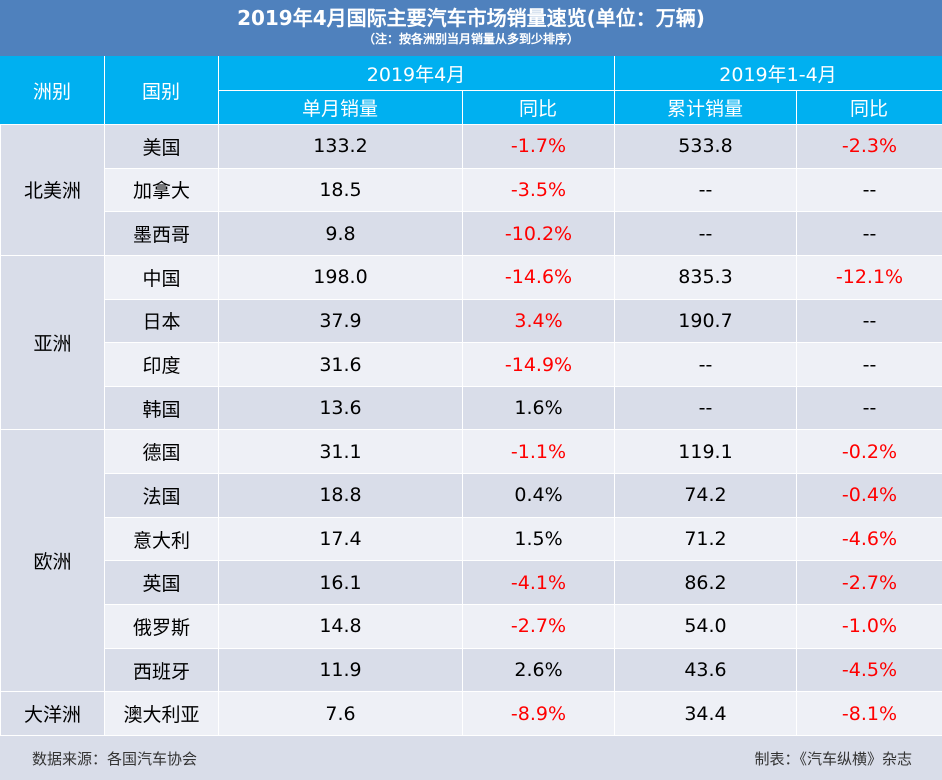 This screenshot has width=942, height=780. I want to click on table-row: 俄罗斯 14.8 -2.7% 54.0 -1.0%, so click(471, 626).